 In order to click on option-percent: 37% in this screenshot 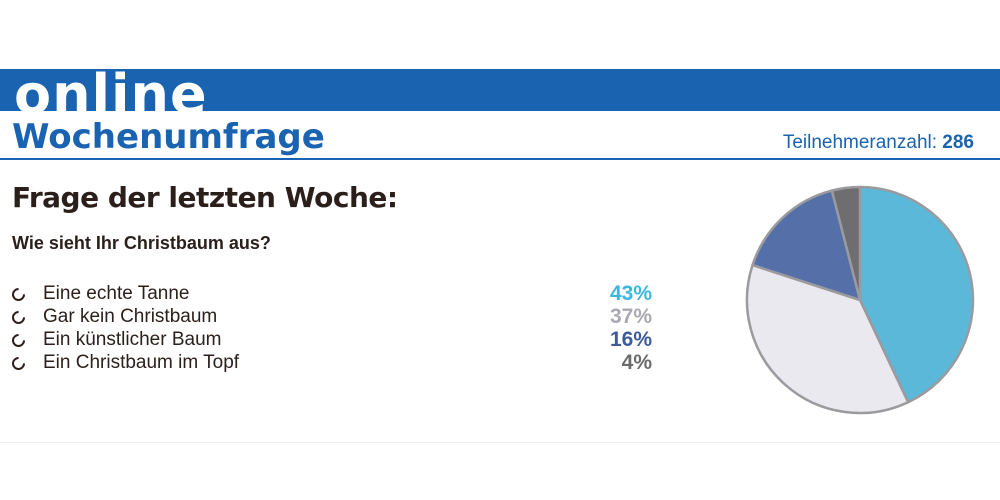, I will do `click(630, 316)`.